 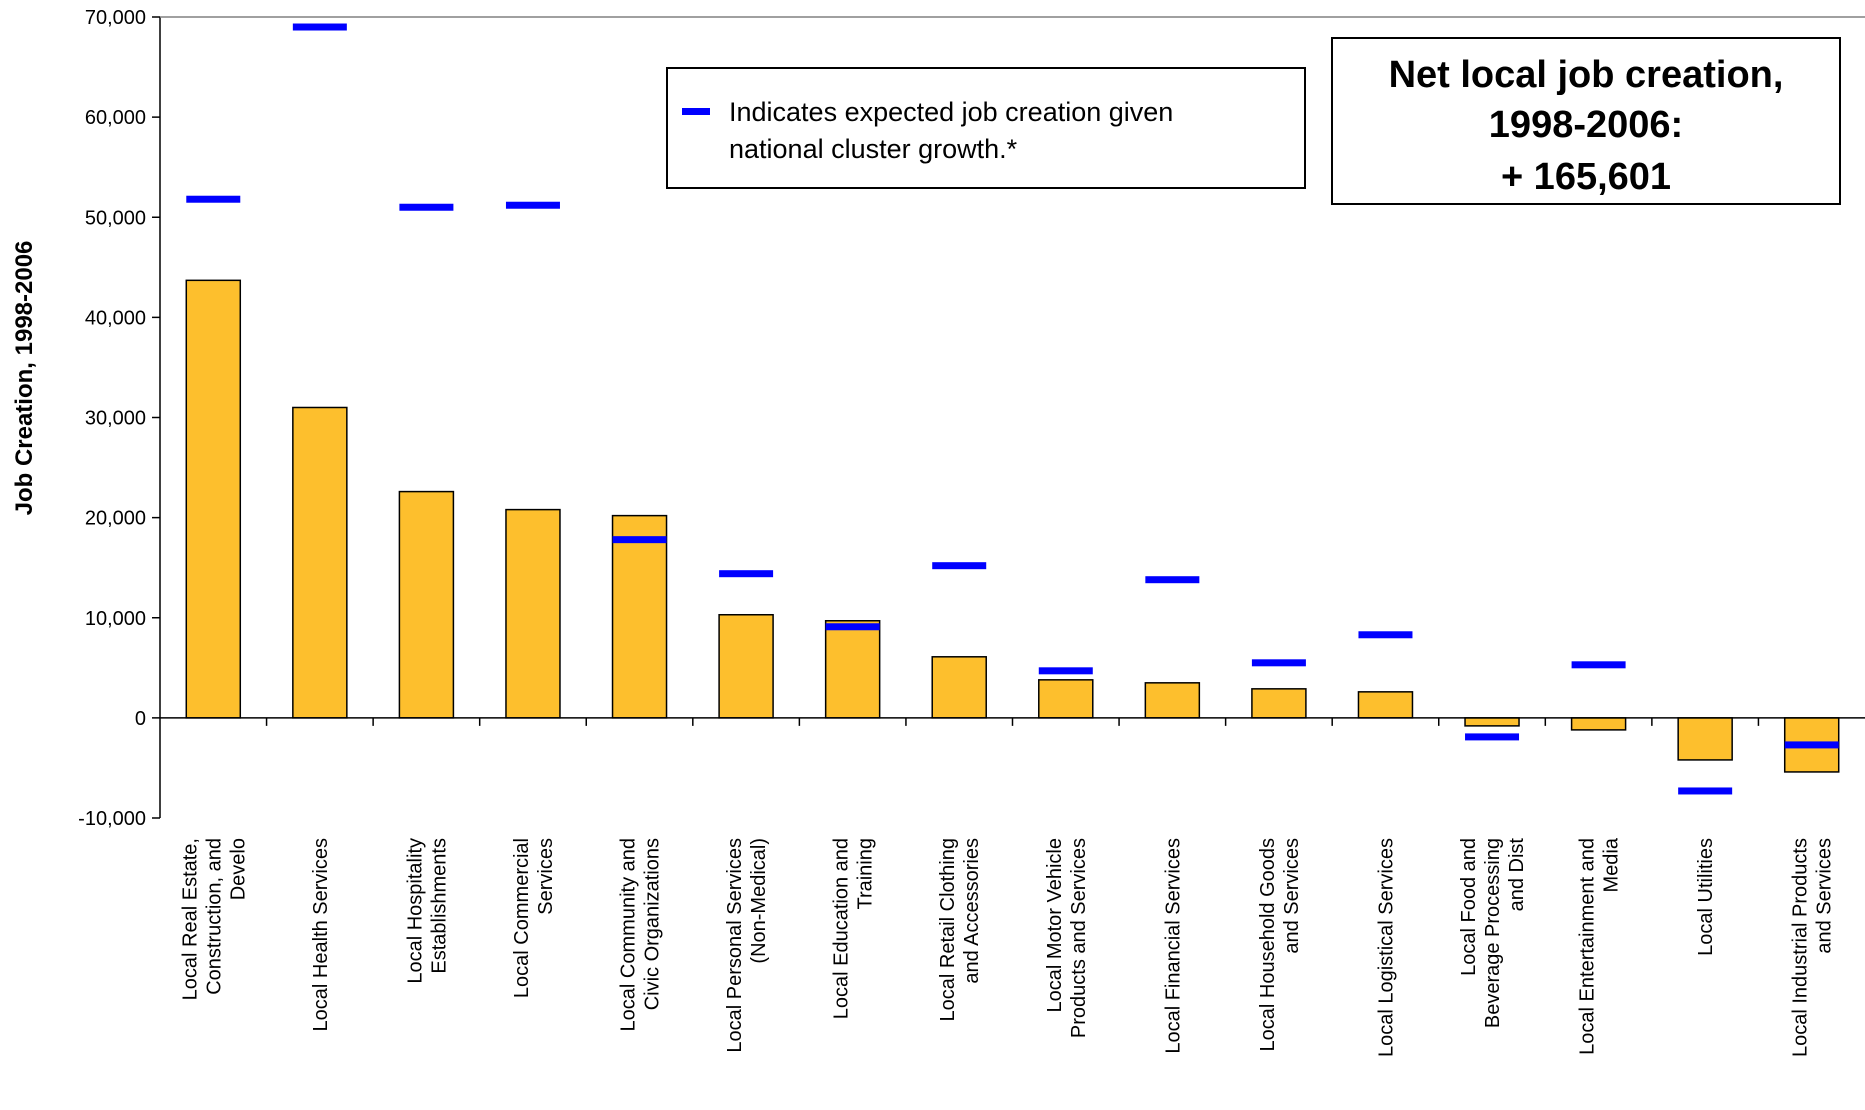 What do you see at coordinates (948, 929) in the screenshot?
I see `category-label-line: Local Retail Clothing` at bounding box center [948, 929].